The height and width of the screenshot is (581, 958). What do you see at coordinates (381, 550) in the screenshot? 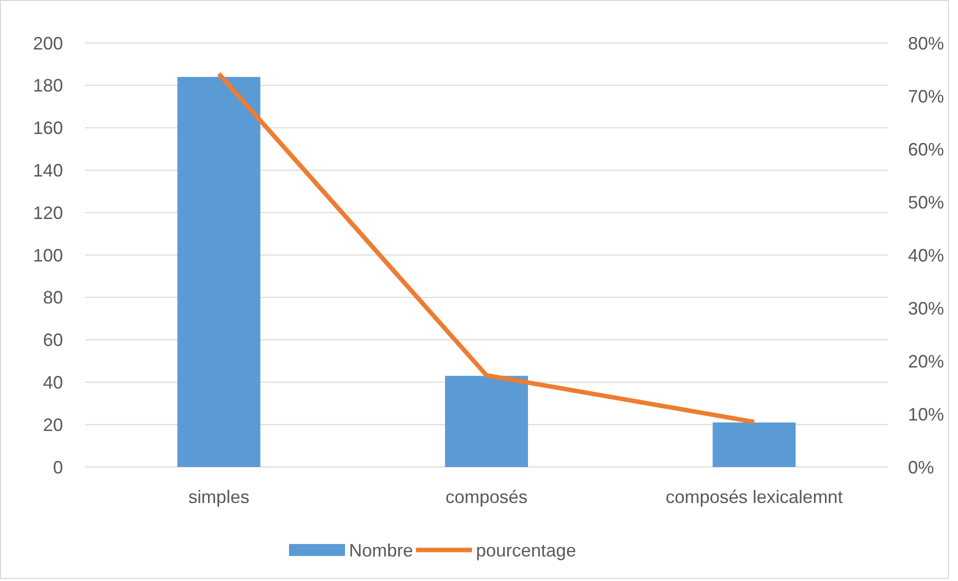
I see `legend-label: Nombre` at bounding box center [381, 550].